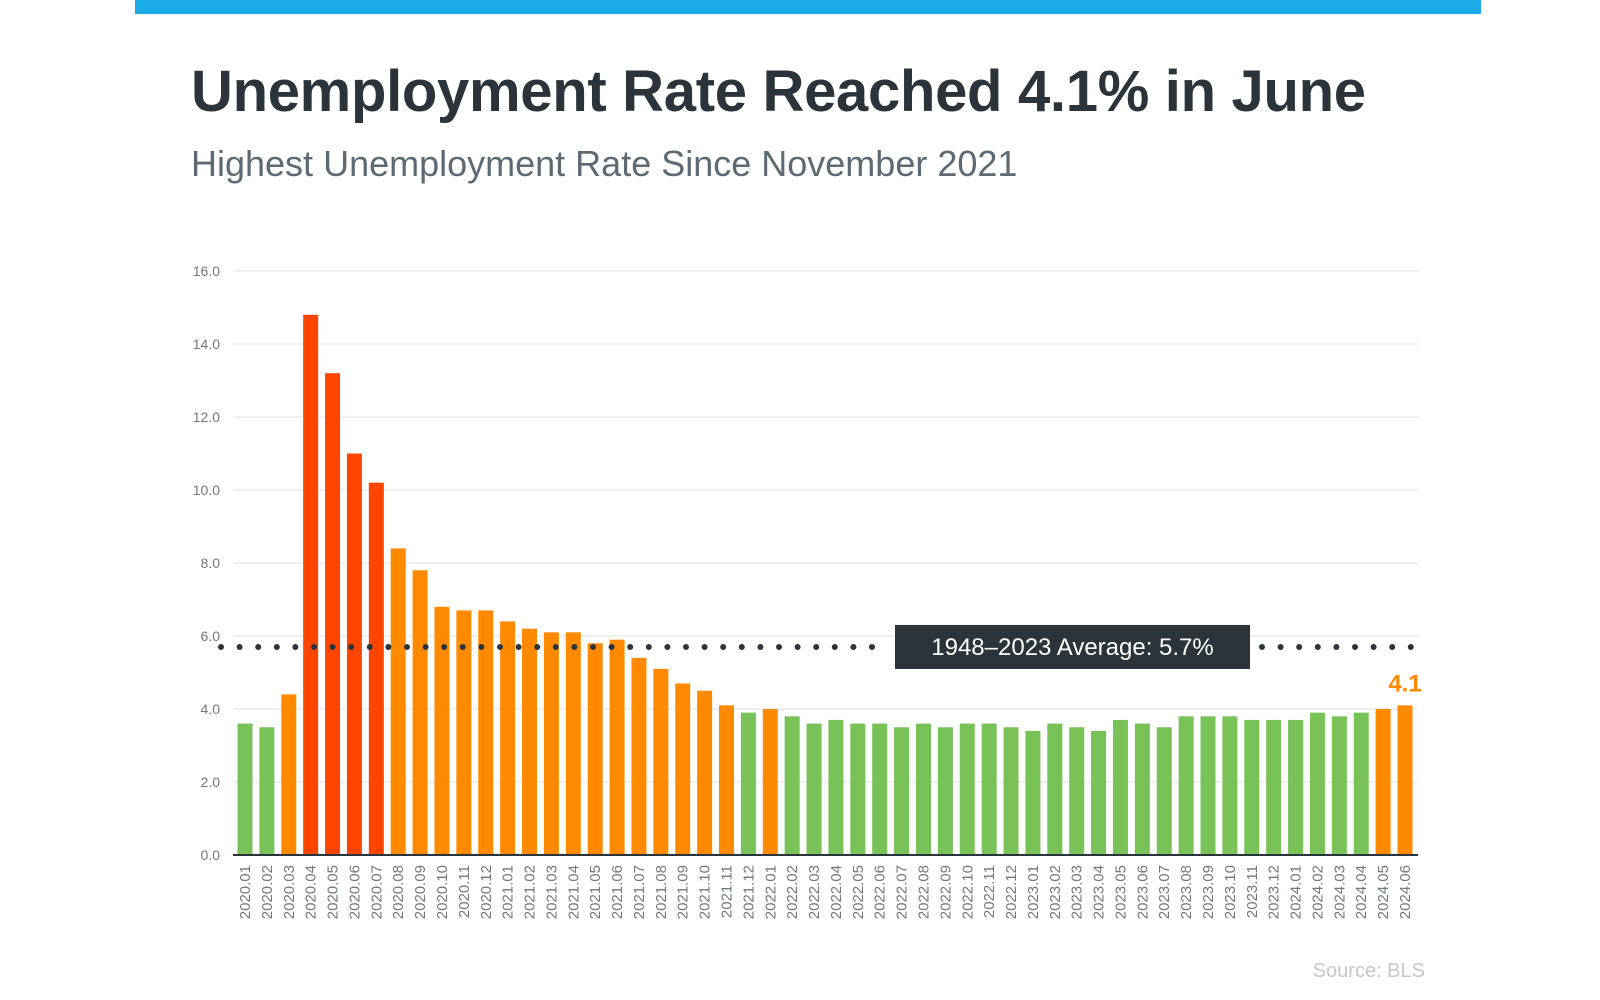 Image resolution: width=1600 pixels, height=1000 pixels. Describe the element at coordinates (206, 344) in the screenshot. I see `y-tick-label: 14.0` at that location.